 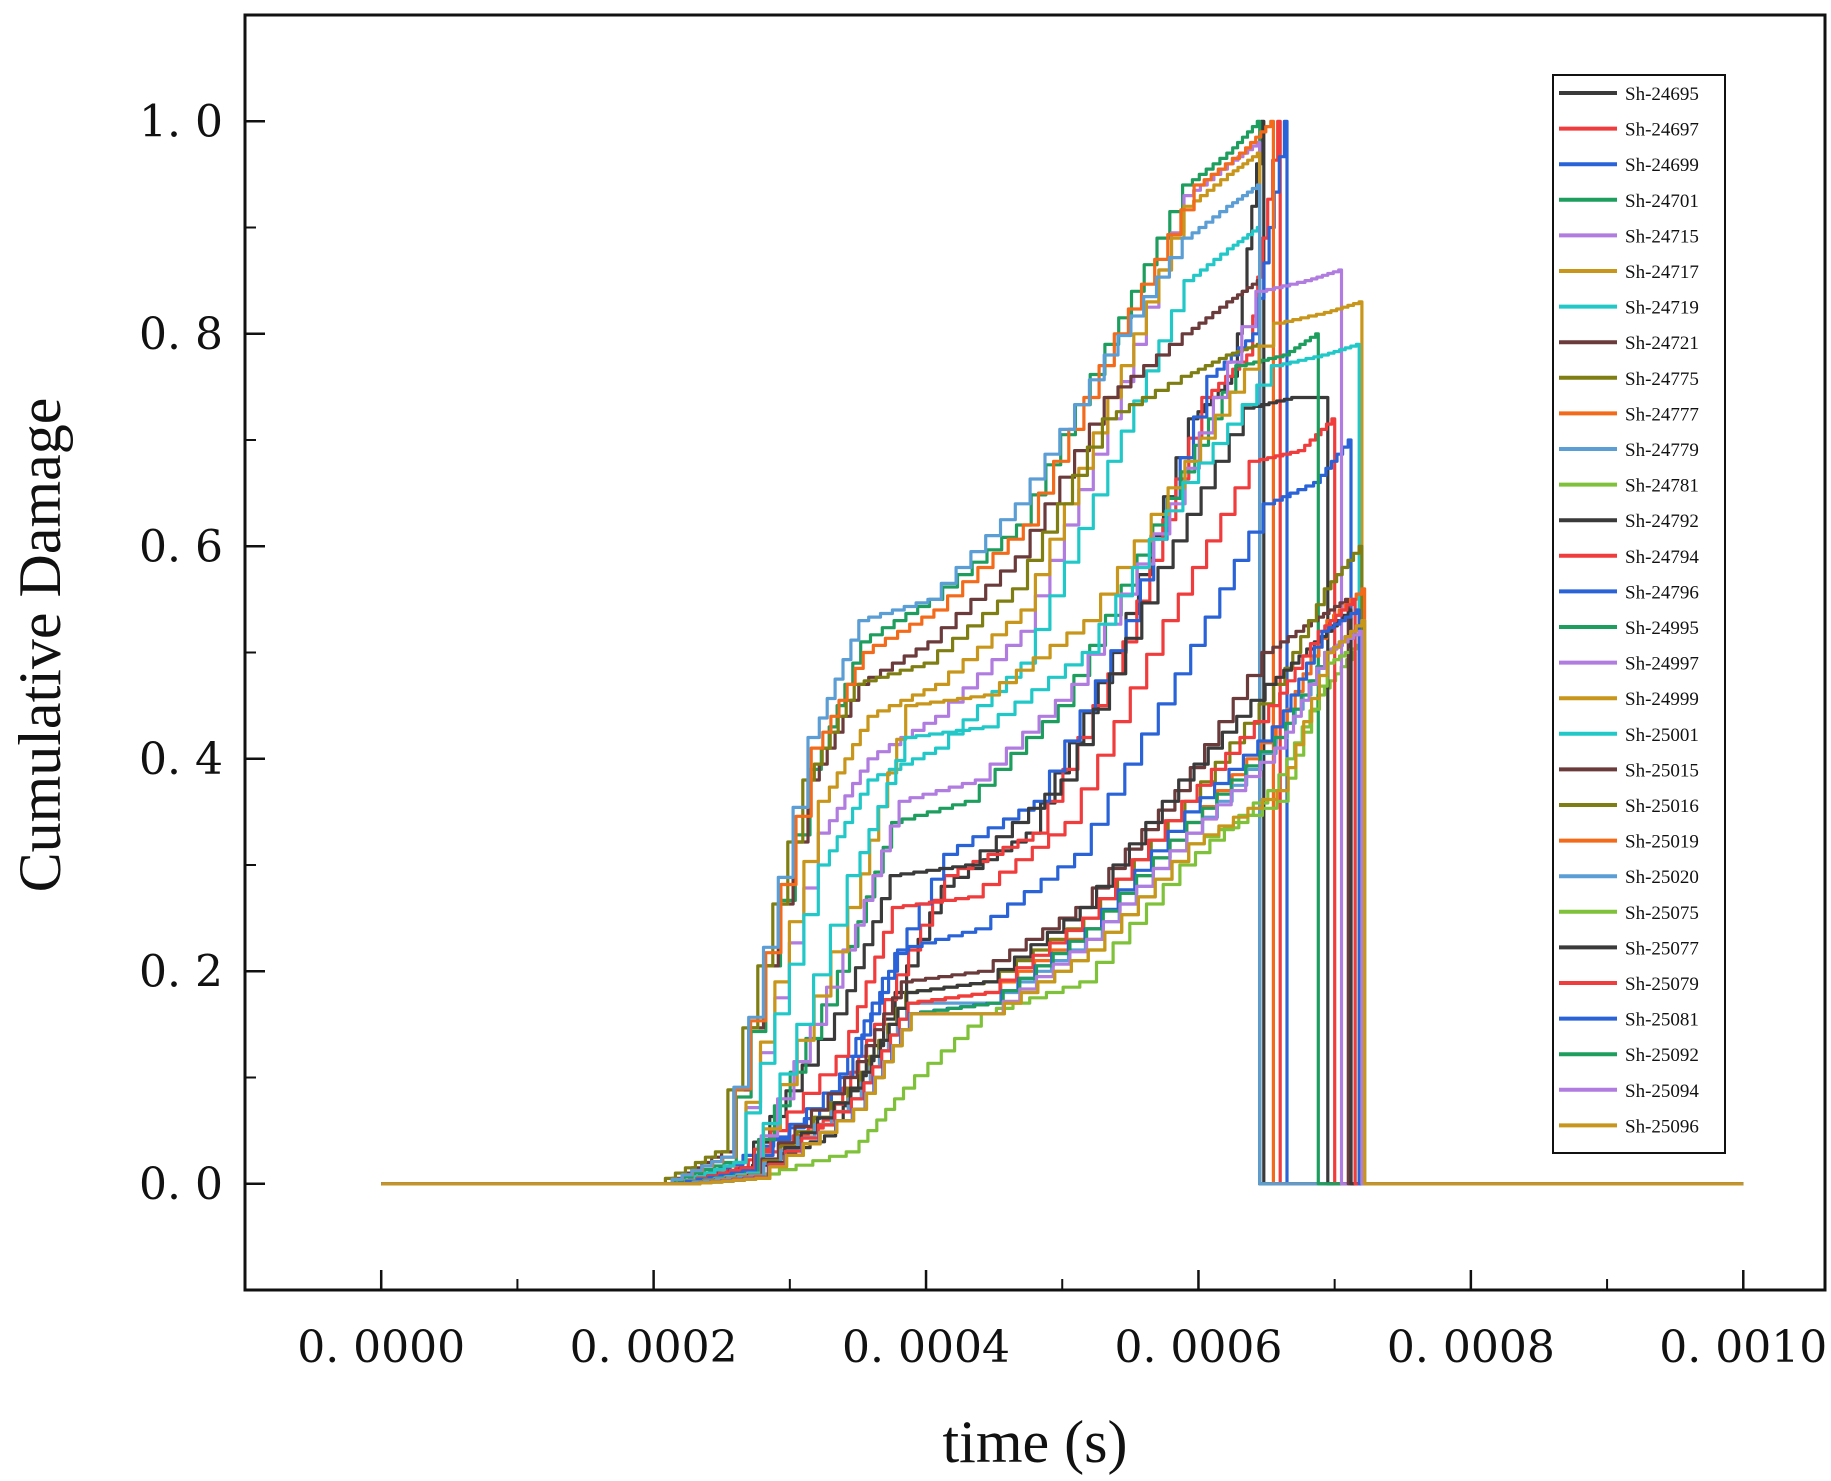 I want to click on legend-label: Sh-24715, so click(x=1662, y=236).